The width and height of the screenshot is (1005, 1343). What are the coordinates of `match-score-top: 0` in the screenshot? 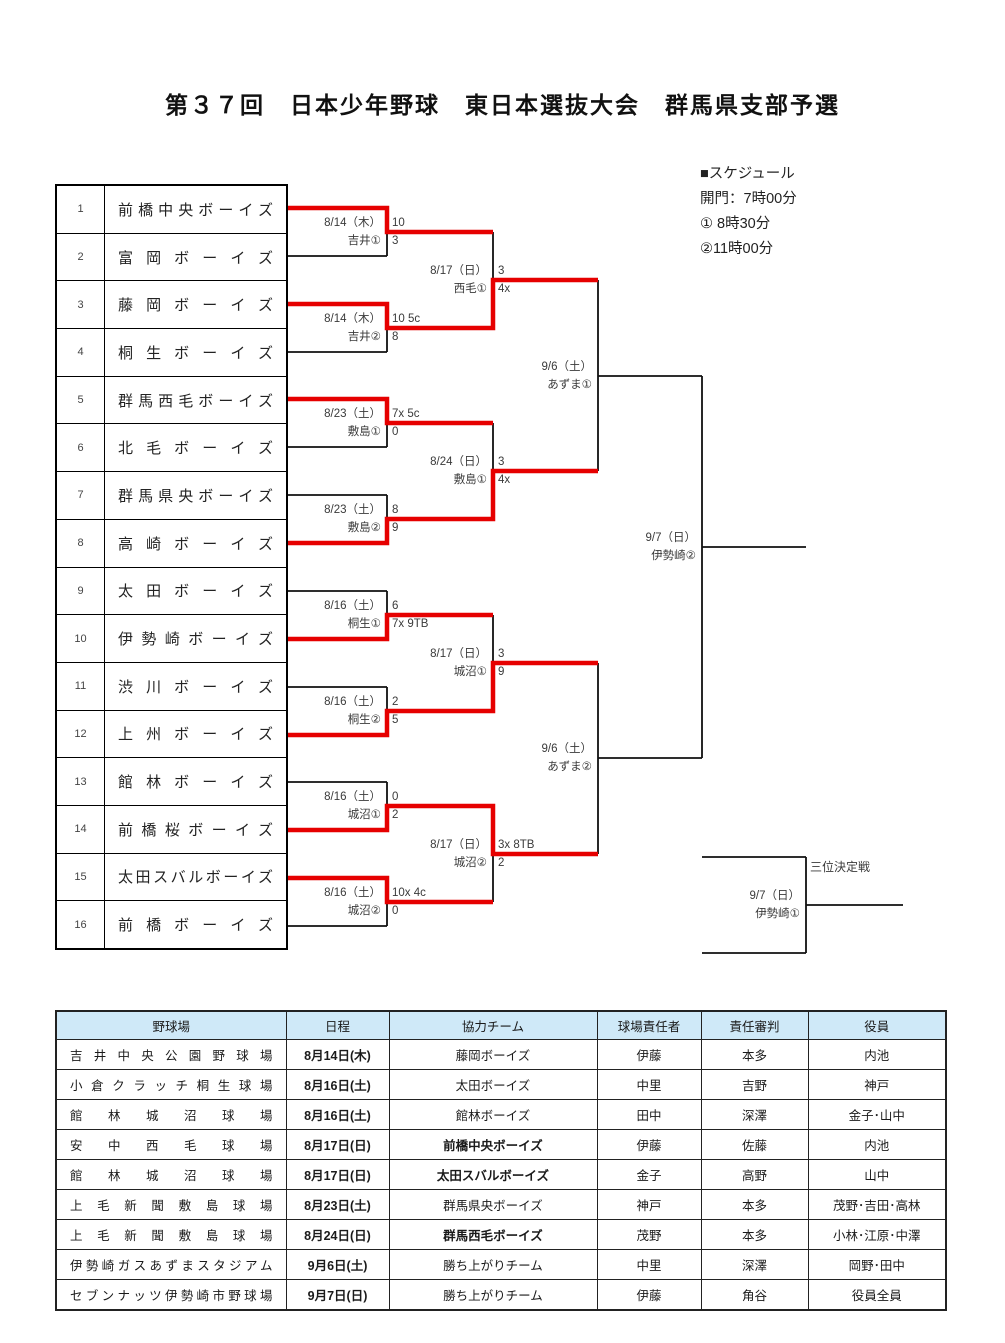 It's located at (395, 797).